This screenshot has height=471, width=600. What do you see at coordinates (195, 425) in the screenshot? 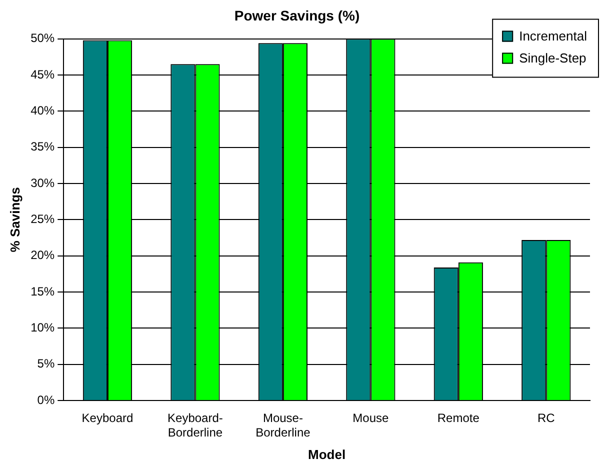
I see `x-tick-label: Keyboard-Borderline` at bounding box center [195, 425].